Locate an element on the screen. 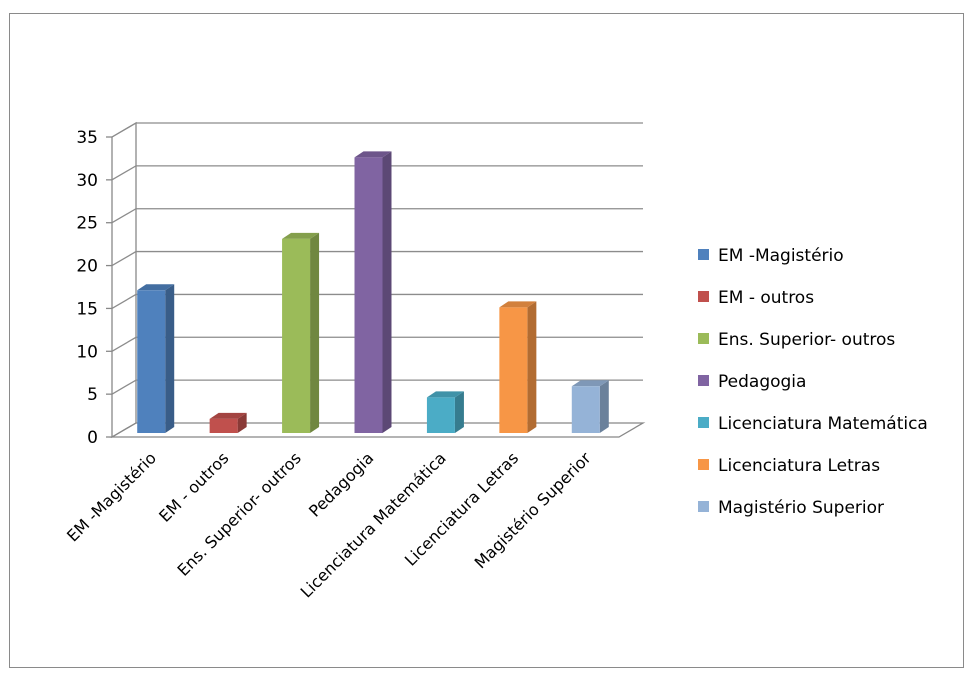  y-axis-ticks: 0 5 10 15 20 25 30 35 is located at coordinates (94, 288).